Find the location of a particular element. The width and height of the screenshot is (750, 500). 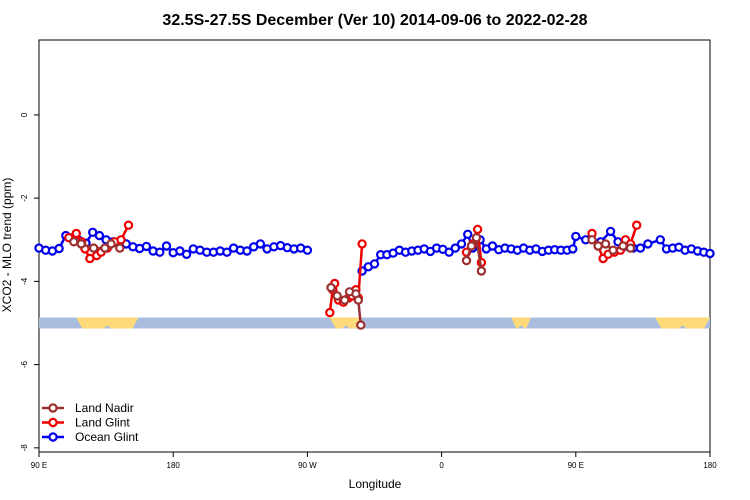

legend-land-glint-label: Land Glint is located at coordinates (102, 423).